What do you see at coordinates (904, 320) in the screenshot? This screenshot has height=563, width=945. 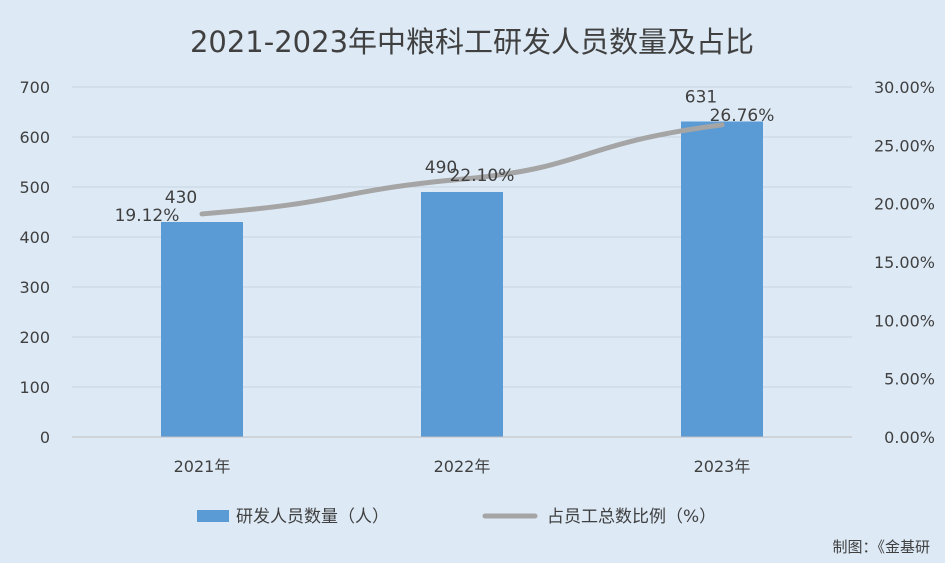 I see `right-tick-label: 10.00%` at bounding box center [904, 320].